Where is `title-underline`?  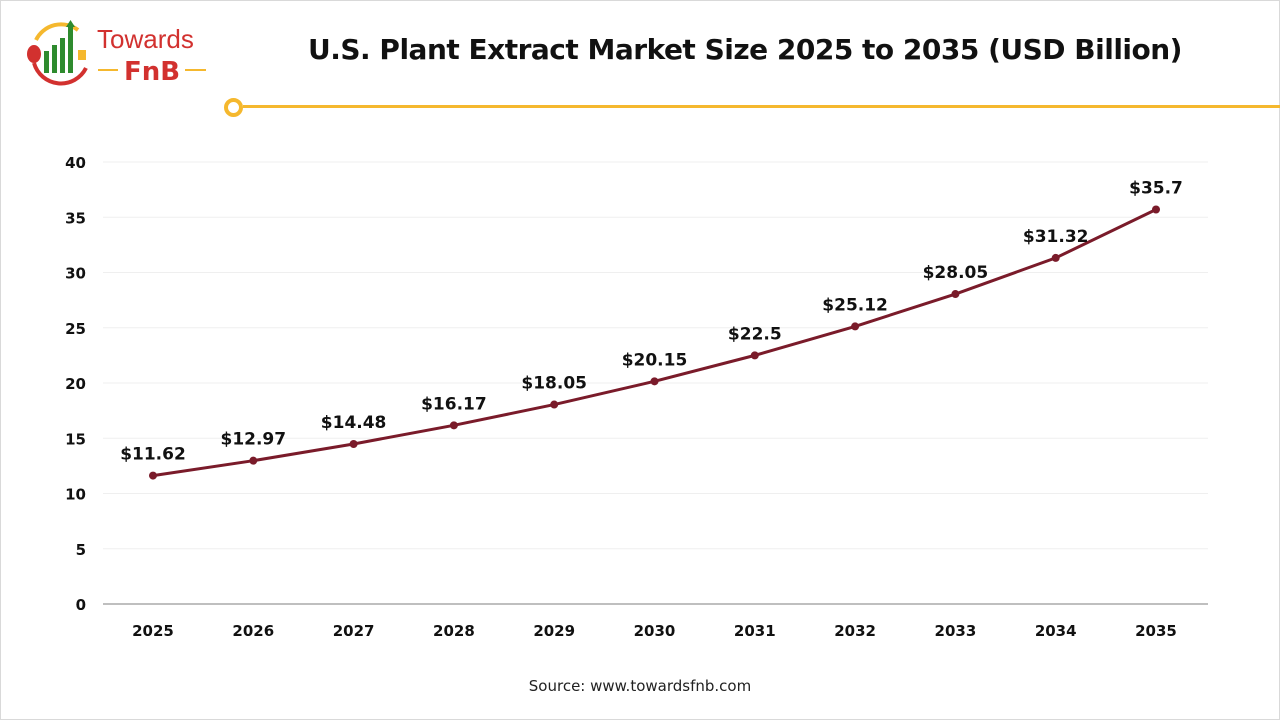 title-underline is located at coordinates (761, 106).